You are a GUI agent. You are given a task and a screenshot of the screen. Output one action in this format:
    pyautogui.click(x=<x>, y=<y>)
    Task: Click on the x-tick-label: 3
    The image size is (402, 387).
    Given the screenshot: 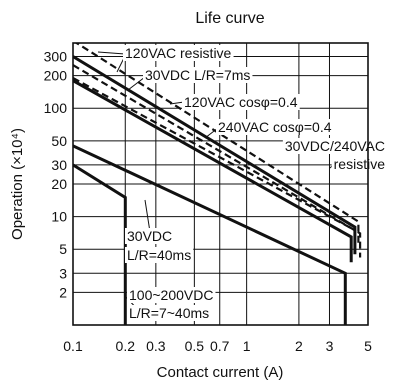 What is the action you would take?
    pyautogui.click(x=330, y=346)
    